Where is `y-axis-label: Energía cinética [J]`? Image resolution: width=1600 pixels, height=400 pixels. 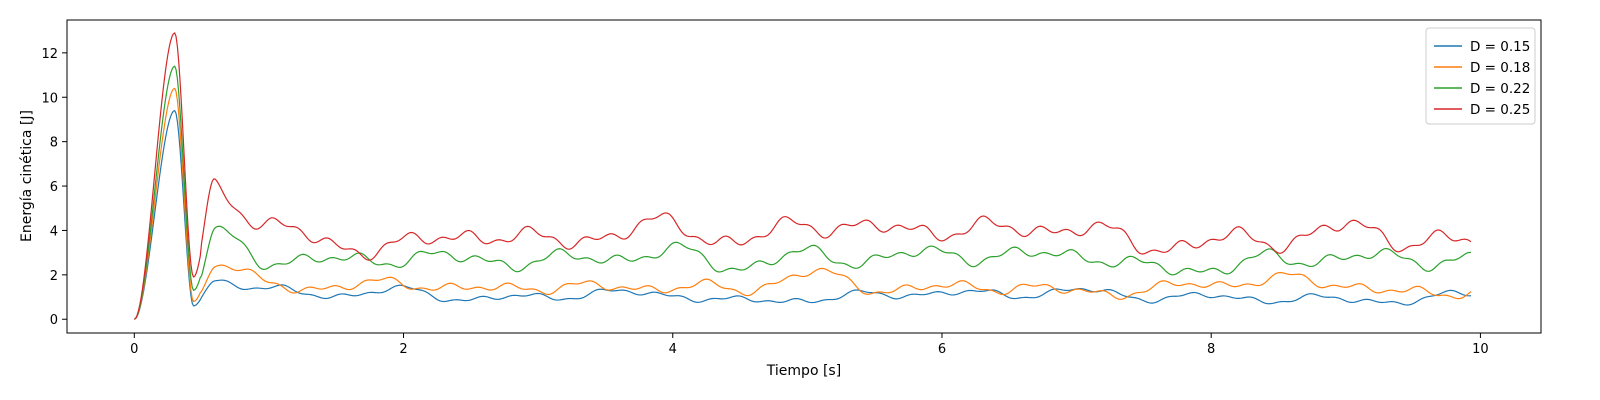 y-axis-label: Energía cinética [J] is located at coordinates (27, 176).